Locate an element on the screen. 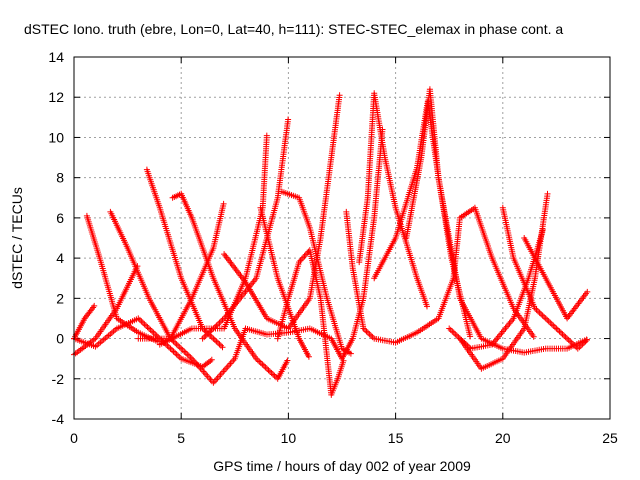  series-Z is located at coordinates (556, 278).